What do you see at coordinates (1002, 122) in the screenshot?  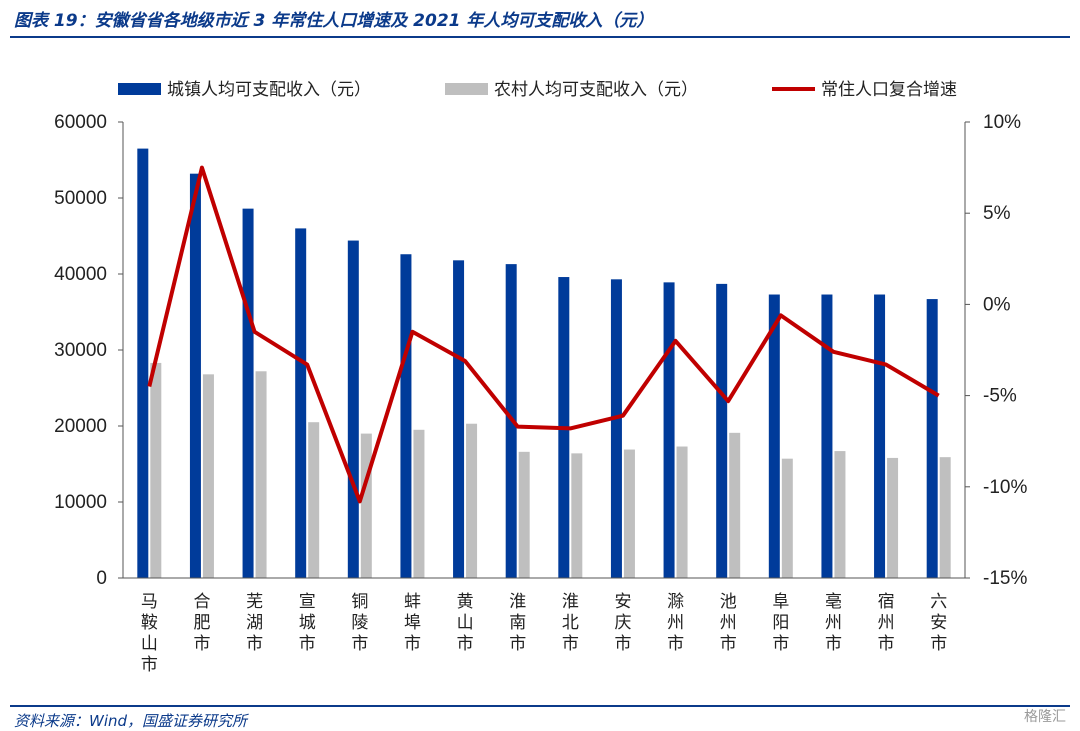 I see `right-tick-label: 10%` at bounding box center [1002, 122].